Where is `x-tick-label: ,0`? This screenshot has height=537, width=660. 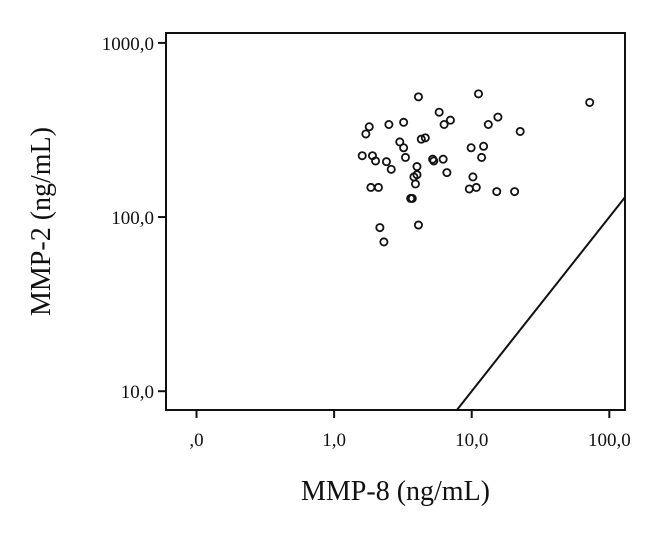
x-tick-label: ,0 is located at coordinates (196, 440).